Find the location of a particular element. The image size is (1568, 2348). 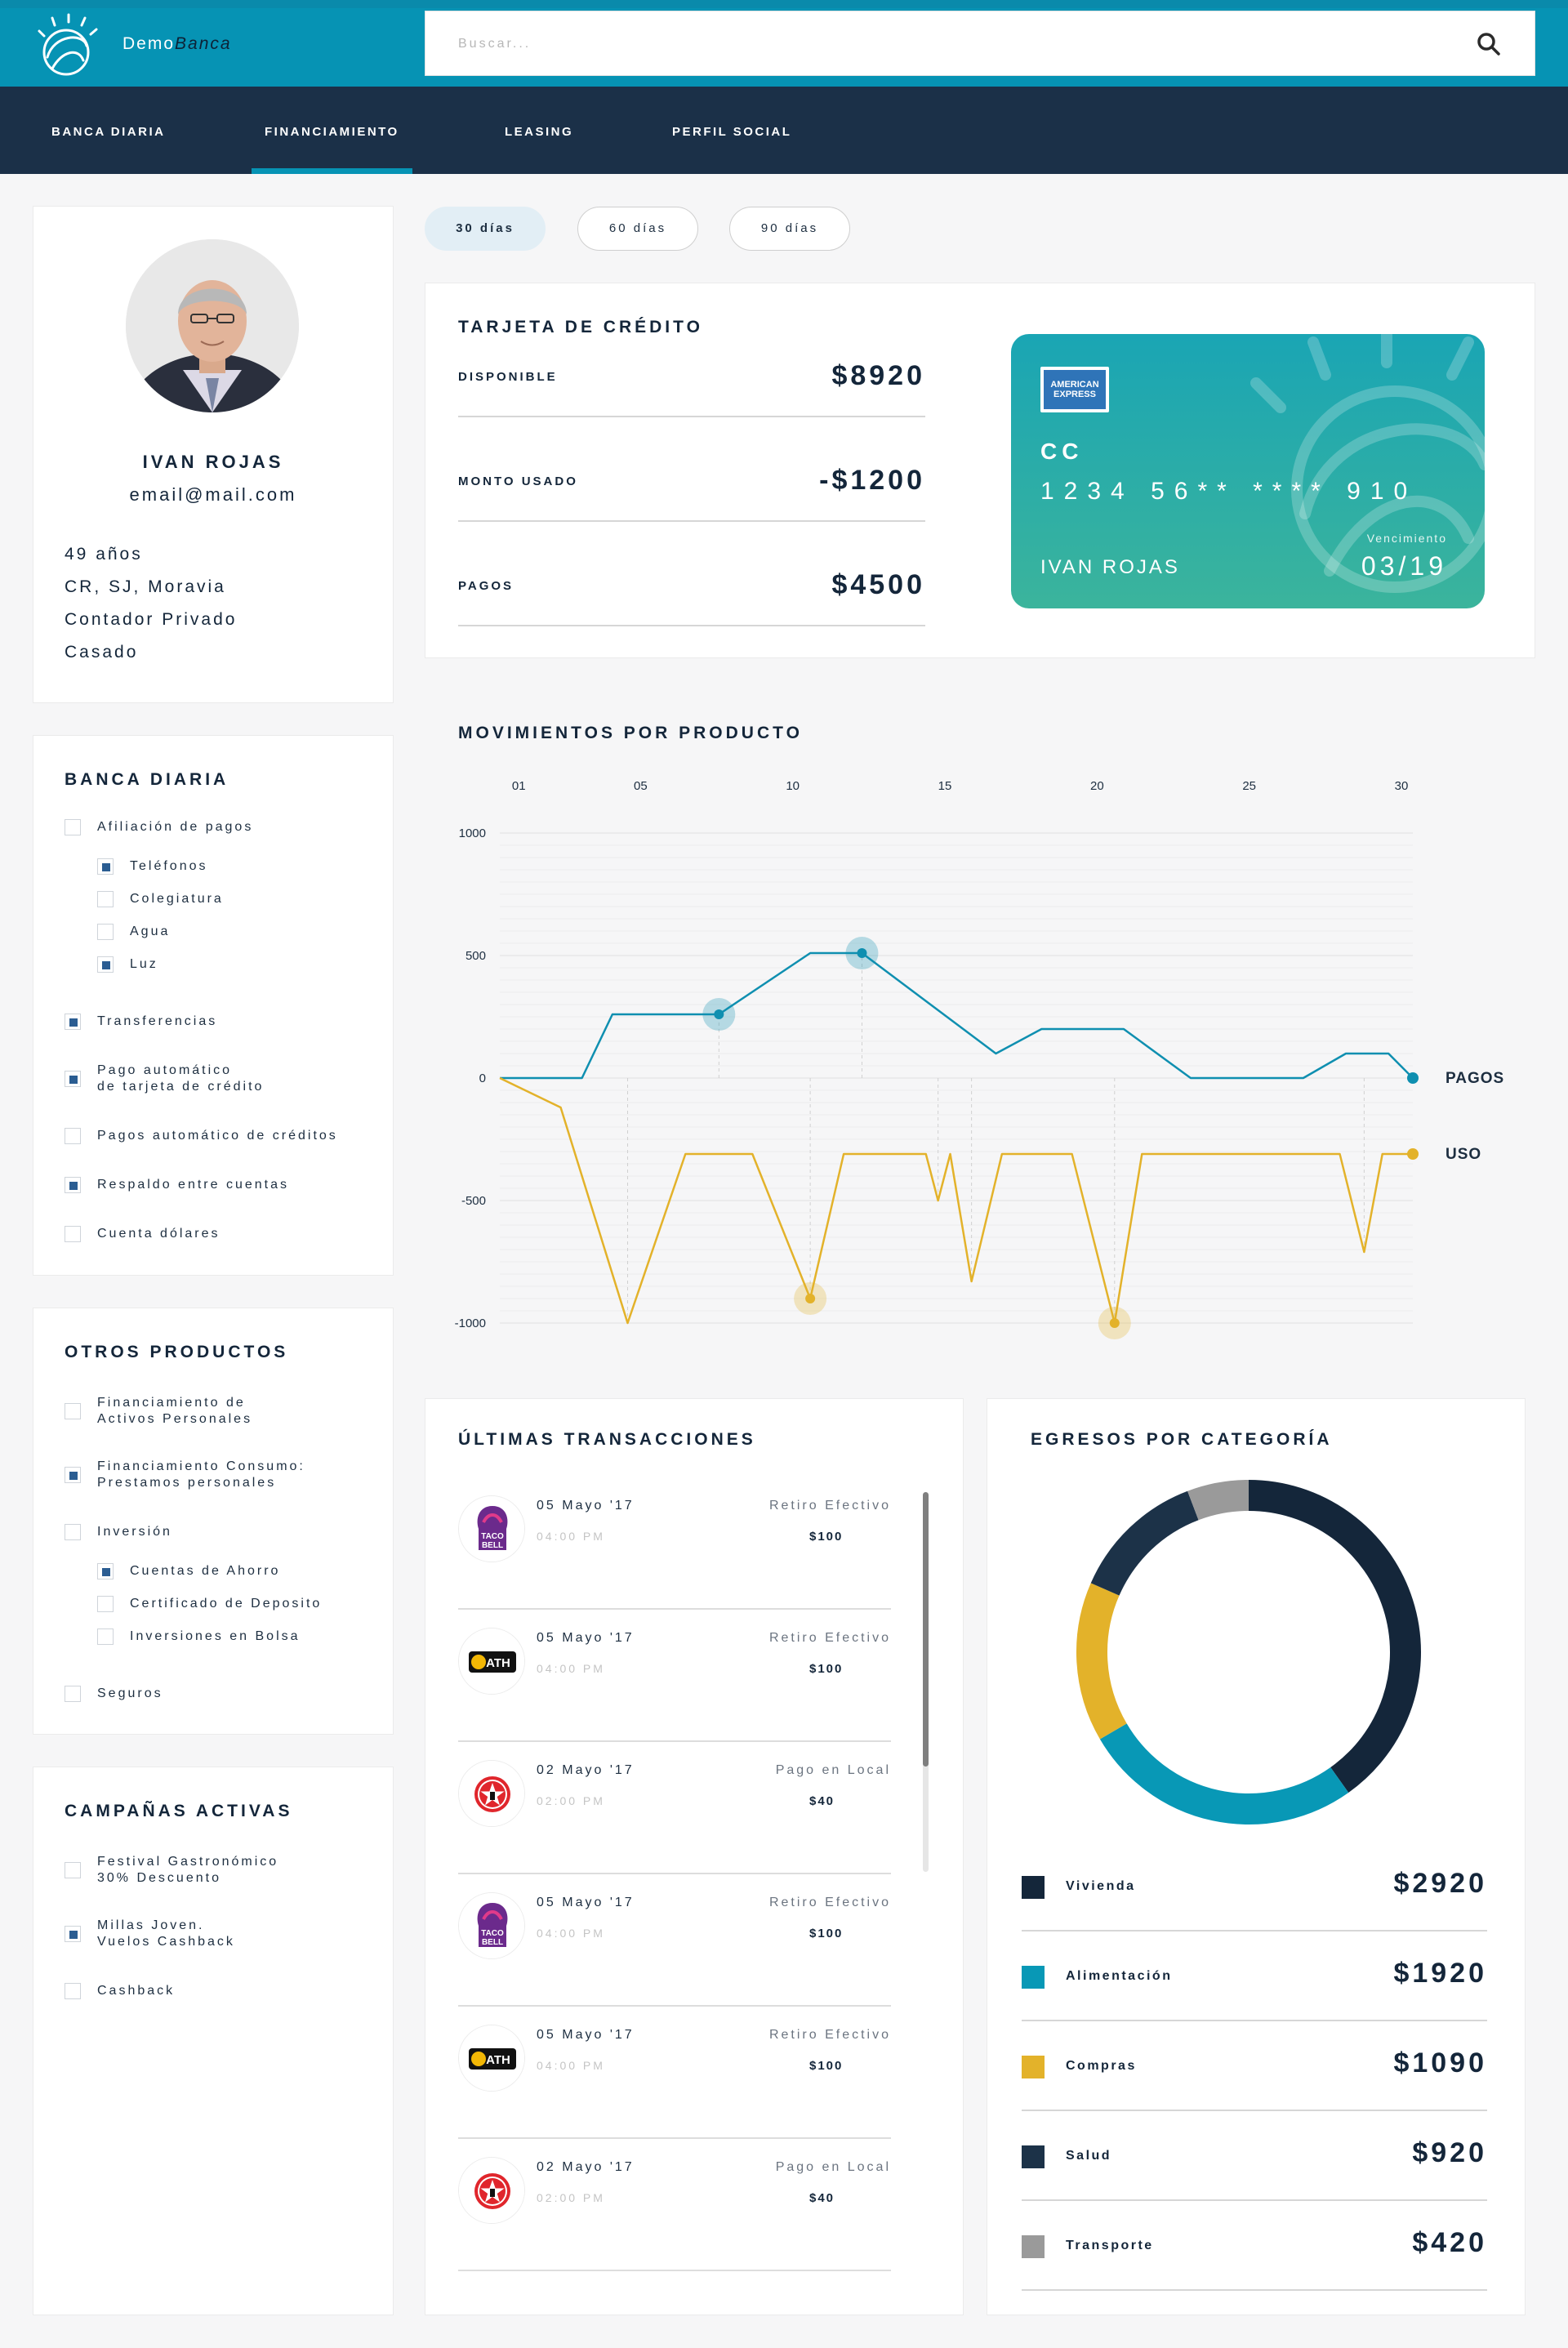

checkbox-pago-automatico is located at coordinates (73, 1079).